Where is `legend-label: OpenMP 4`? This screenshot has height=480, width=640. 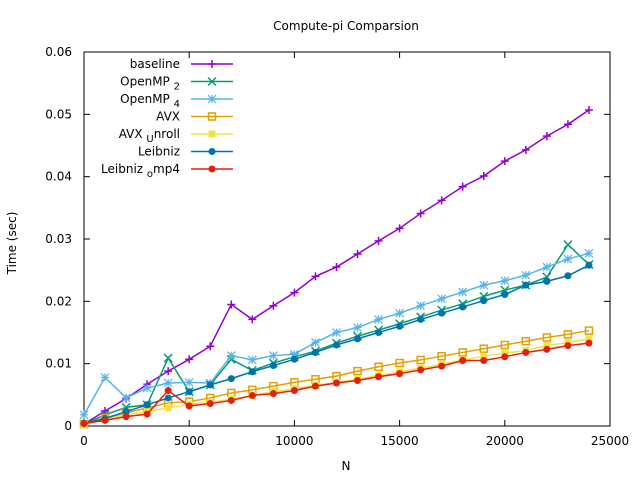 legend-label: OpenMP 4 is located at coordinates (150, 101).